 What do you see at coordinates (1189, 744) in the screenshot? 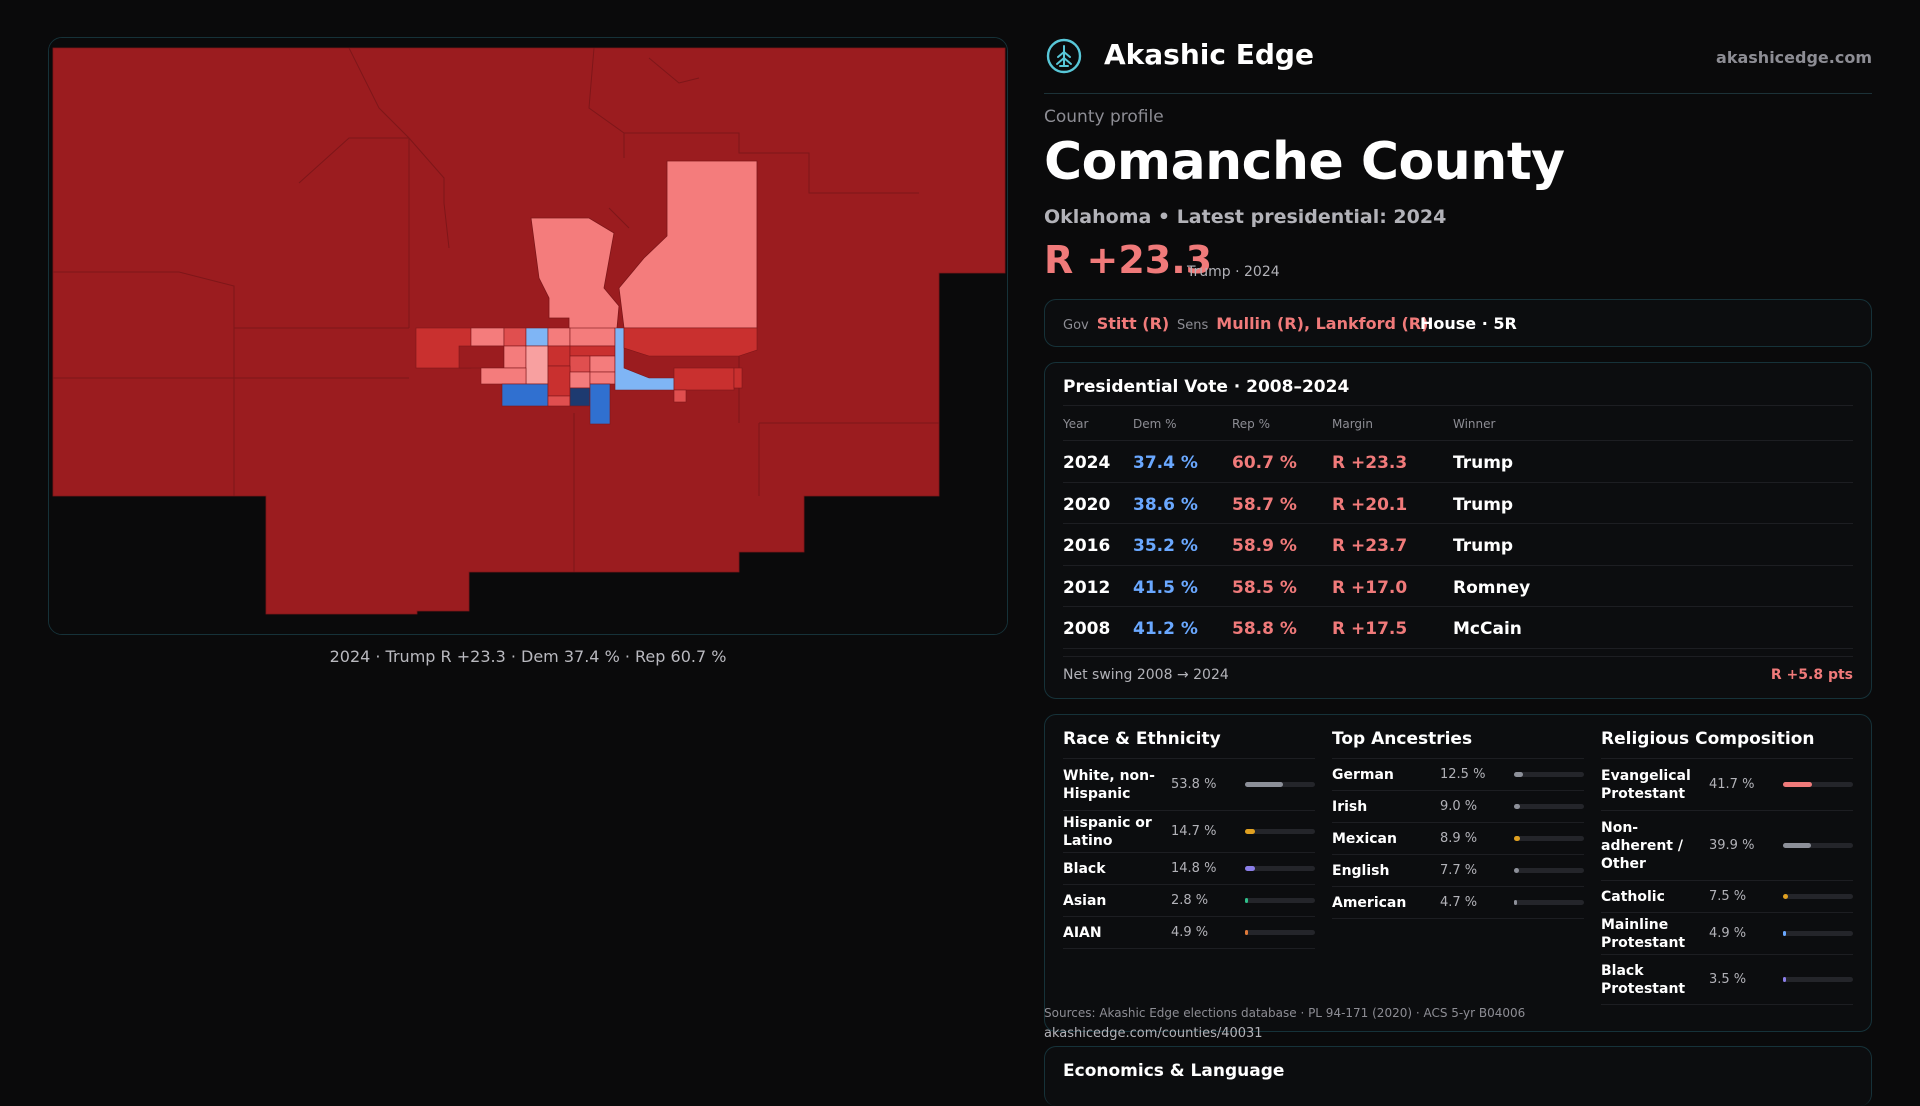
I see `race-title: Race & Ethnicity` at bounding box center [1189, 744].